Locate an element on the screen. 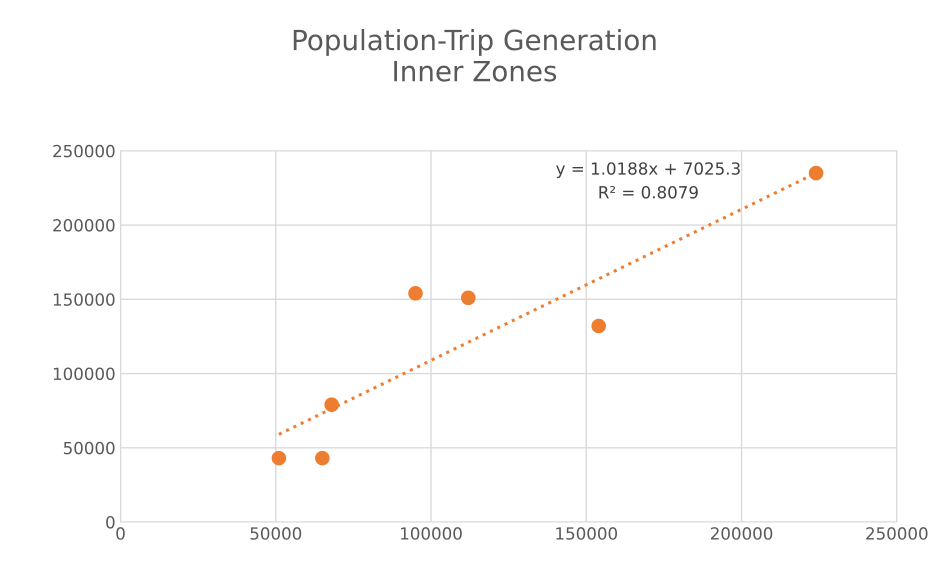 This screenshot has width=949, height=580. y-tick-label: 0 is located at coordinates (110, 522).